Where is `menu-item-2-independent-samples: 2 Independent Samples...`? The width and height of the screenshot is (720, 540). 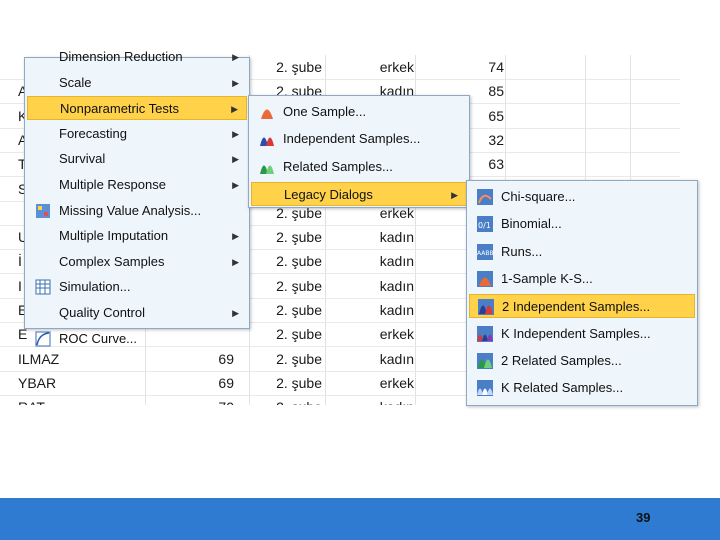
menu-item-2-independent-samples: 2 Independent Samples... is located at coordinates (582, 306).